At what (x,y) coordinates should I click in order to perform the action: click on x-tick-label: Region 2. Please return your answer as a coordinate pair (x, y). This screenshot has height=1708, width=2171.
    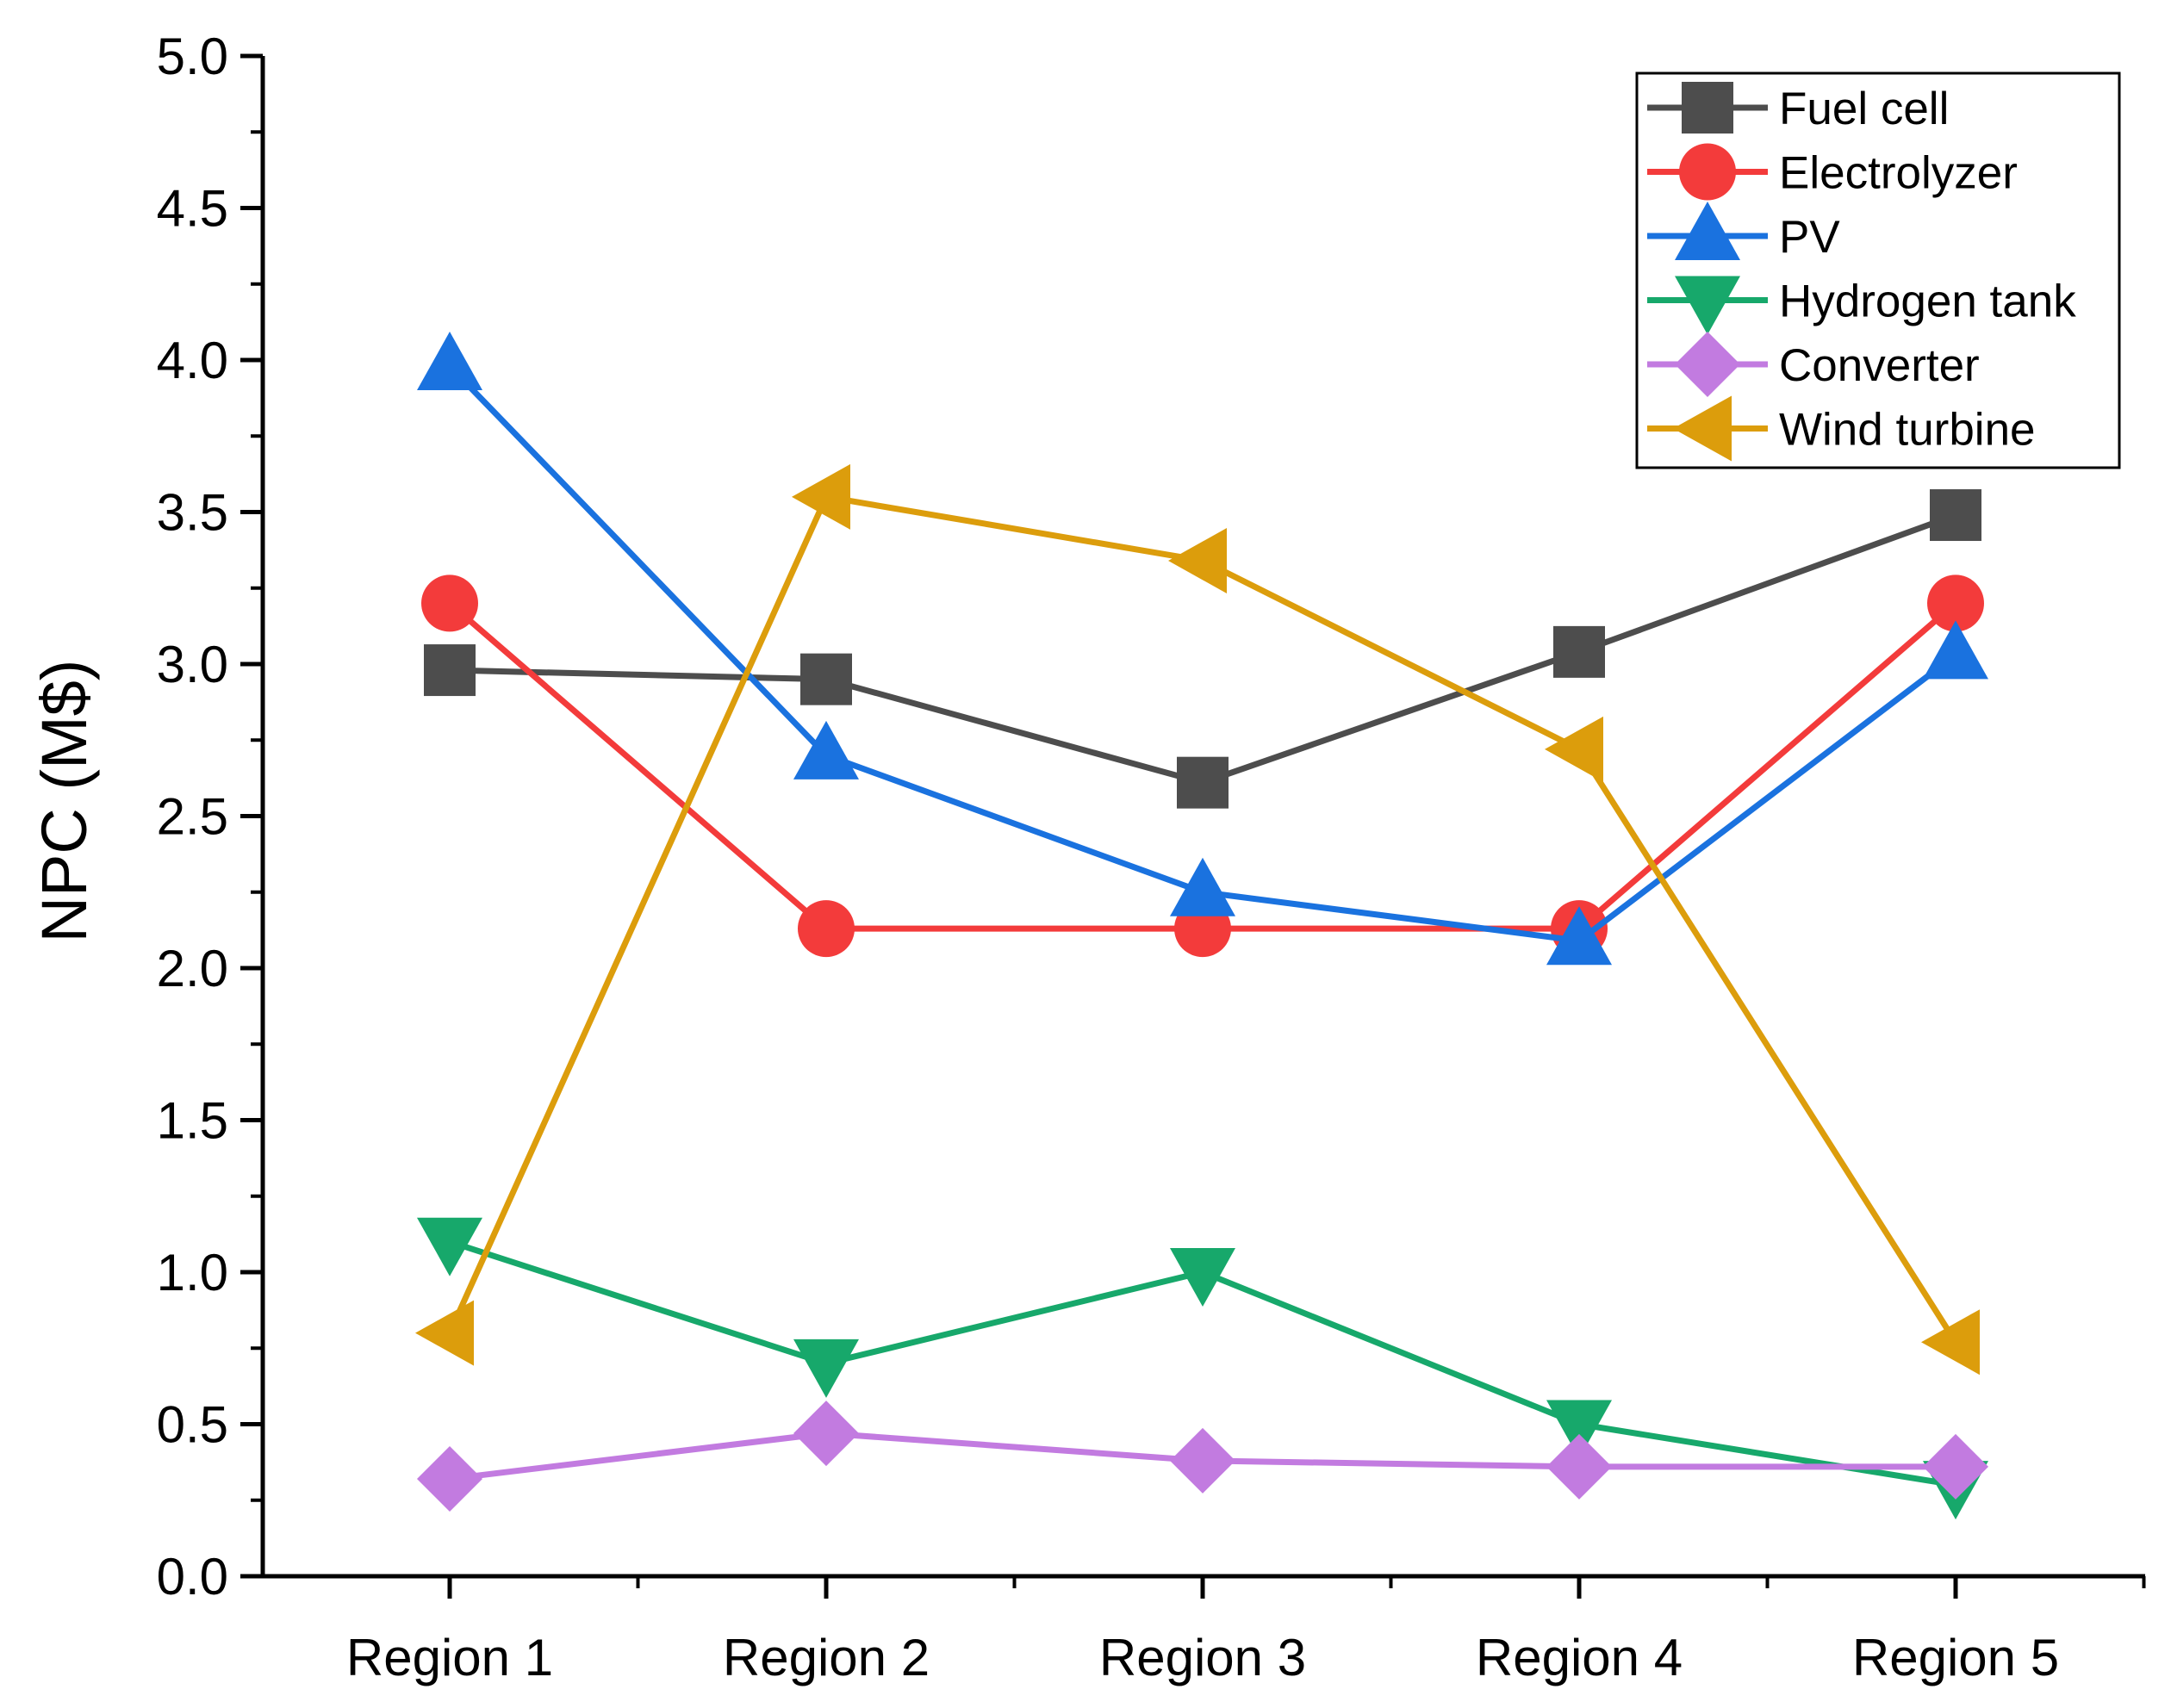
    Looking at the image, I should click on (826, 1657).